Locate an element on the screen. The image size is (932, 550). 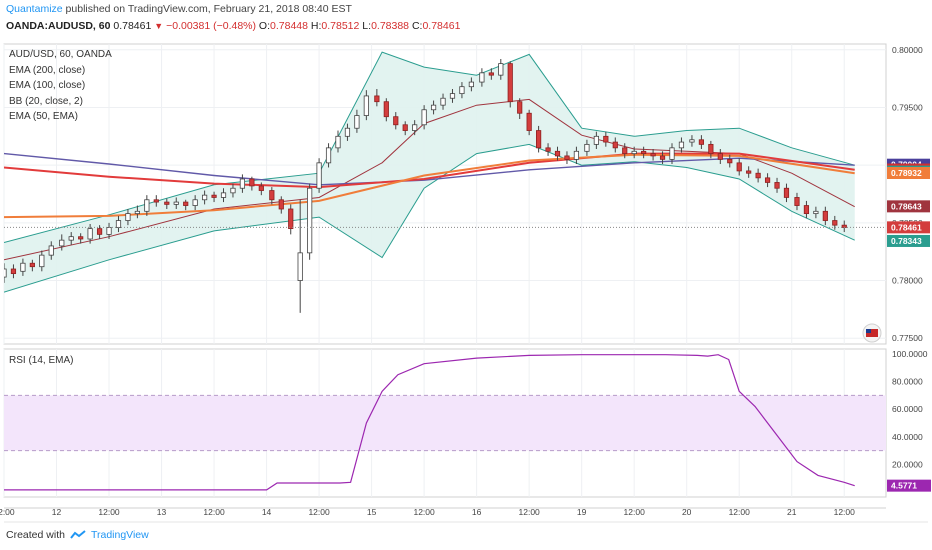
rsi-overbought-oversold-band is located at coordinates (445, 423).